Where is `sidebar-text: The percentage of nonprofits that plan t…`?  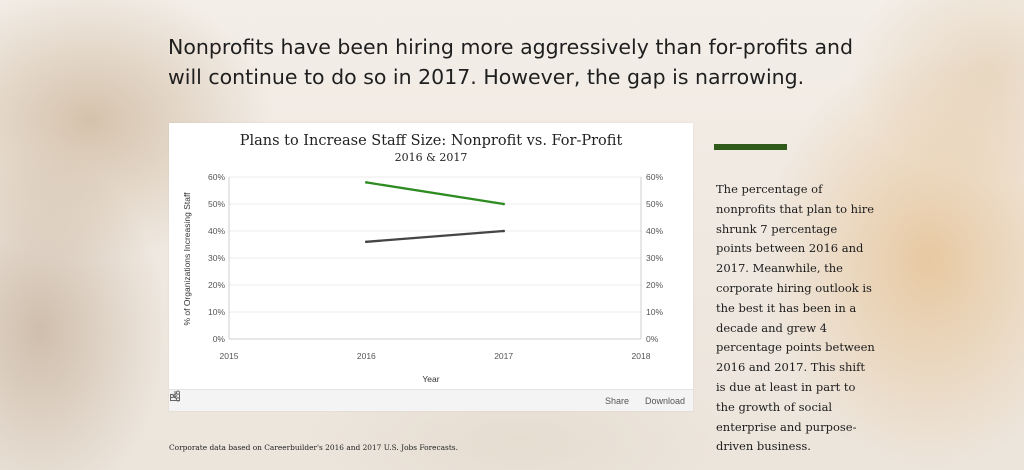
sidebar-text: The percentage of nonprofits that plan t… is located at coordinates (795, 318).